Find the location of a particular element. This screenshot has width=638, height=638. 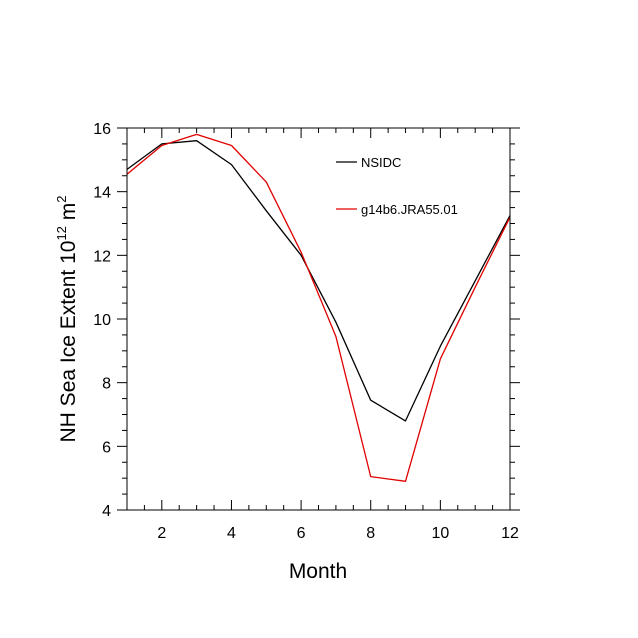

x-tick-label: 8 is located at coordinates (370, 533).